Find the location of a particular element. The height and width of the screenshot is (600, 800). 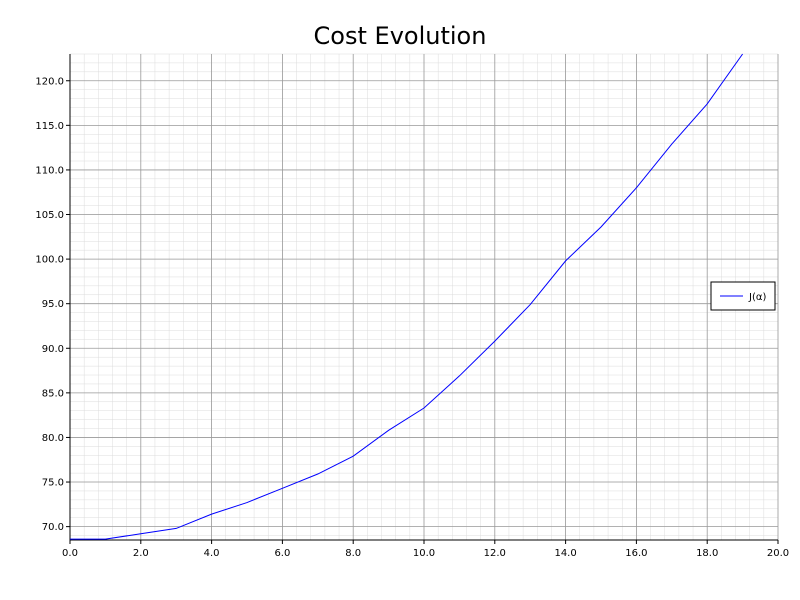

x-tick-label: 4.0 is located at coordinates (212, 553).